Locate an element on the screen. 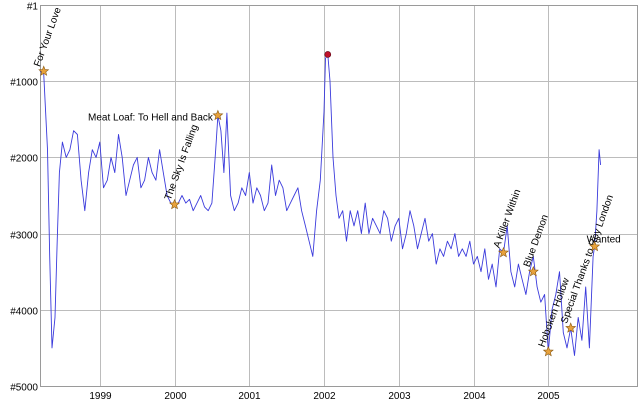 The image size is (640, 400). x-tick-label: 2005 is located at coordinates (548, 395).